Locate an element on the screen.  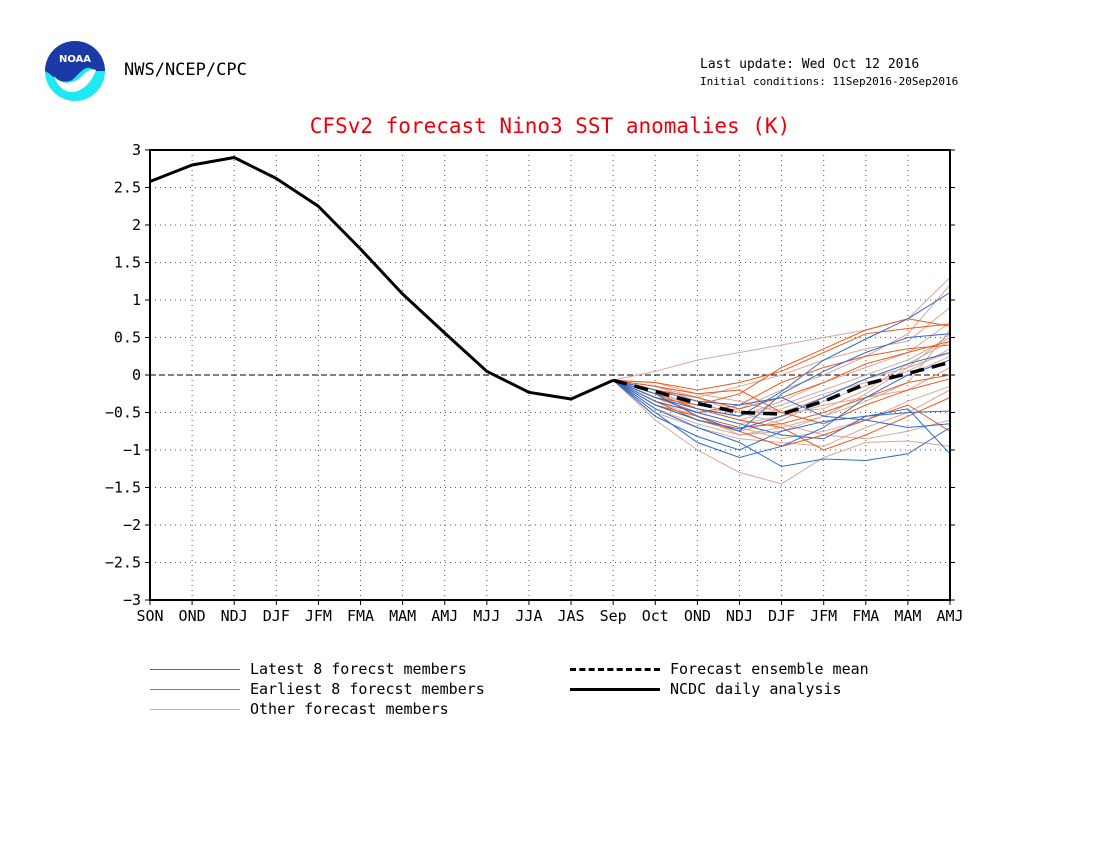
legend-latest-swatch is located at coordinates (195, 669).